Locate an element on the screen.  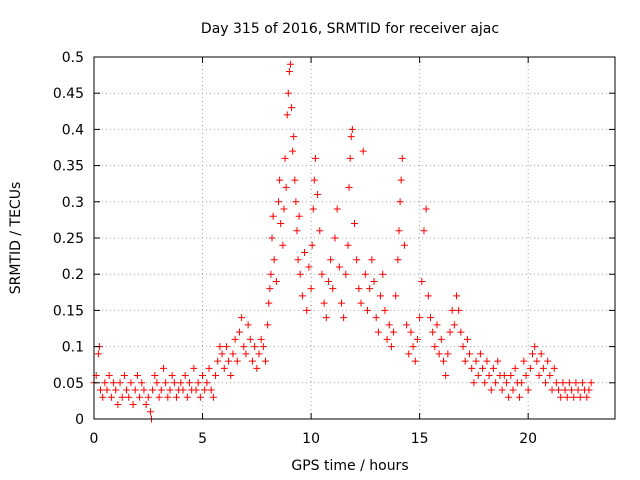
y-tick-label: 0.05 is located at coordinates (68, 384).